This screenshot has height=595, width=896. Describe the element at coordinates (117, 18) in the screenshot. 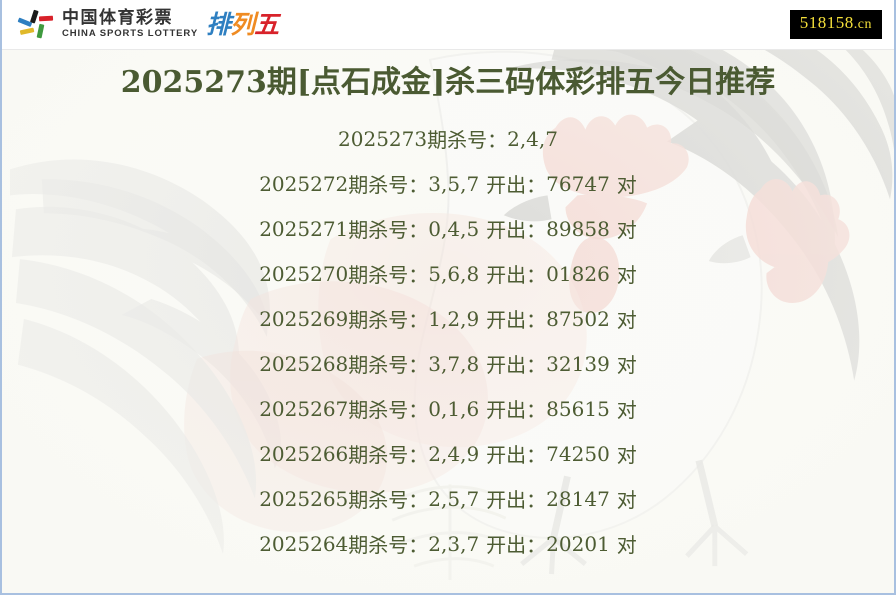

I see `logo-chinese-name: 中国体育彩票` at that location.